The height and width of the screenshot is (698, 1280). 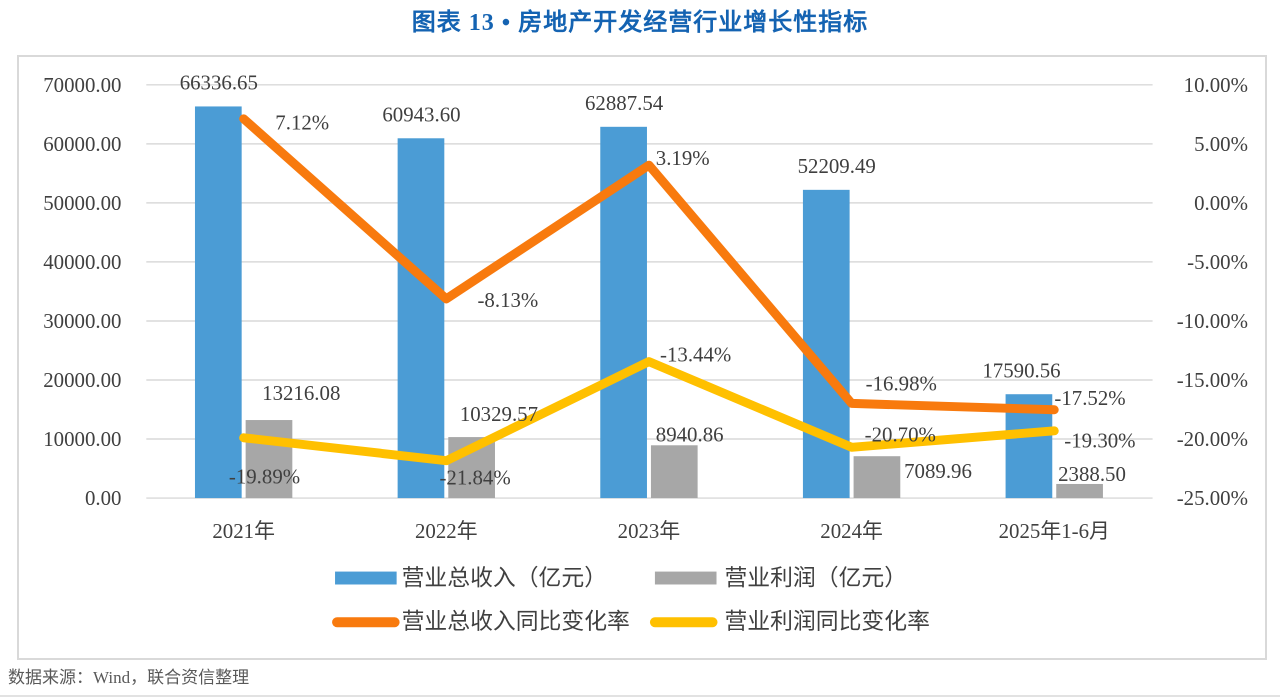 I want to click on revenue-bar-label-2025年1-6月: 17590.56, so click(x=1021, y=370).